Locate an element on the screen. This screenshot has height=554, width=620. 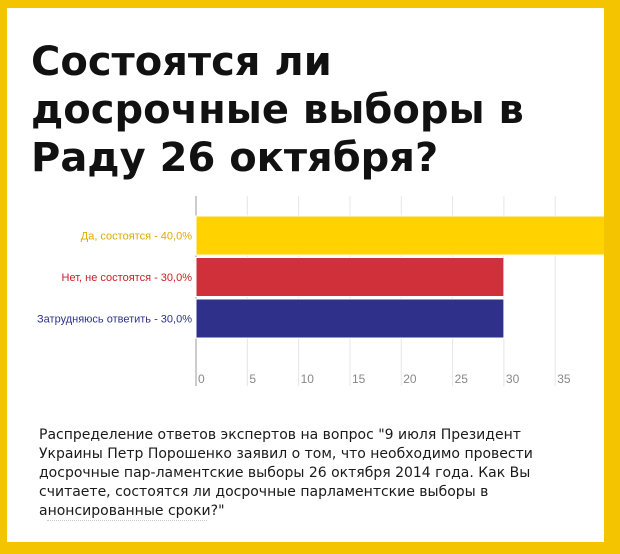
category-label: Затрудняюсь ответить - 30,0% is located at coordinates (114, 320).